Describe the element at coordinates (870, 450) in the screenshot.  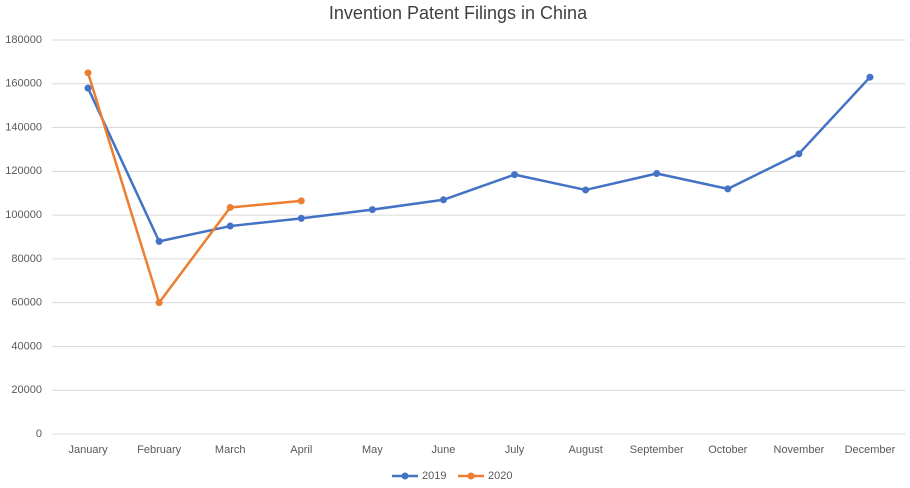
I see `x-tick-label: December` at that location.